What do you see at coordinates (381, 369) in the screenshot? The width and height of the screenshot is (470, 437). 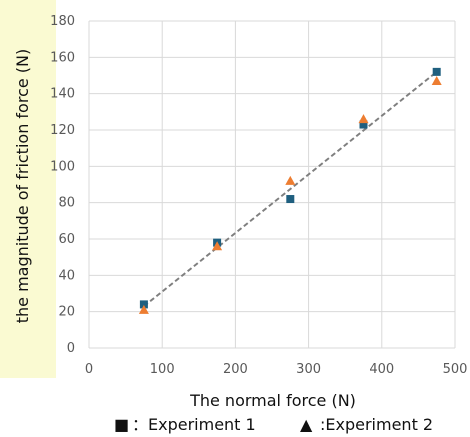 I see `x-tick-label: 400` at bounding box center [381, 369].